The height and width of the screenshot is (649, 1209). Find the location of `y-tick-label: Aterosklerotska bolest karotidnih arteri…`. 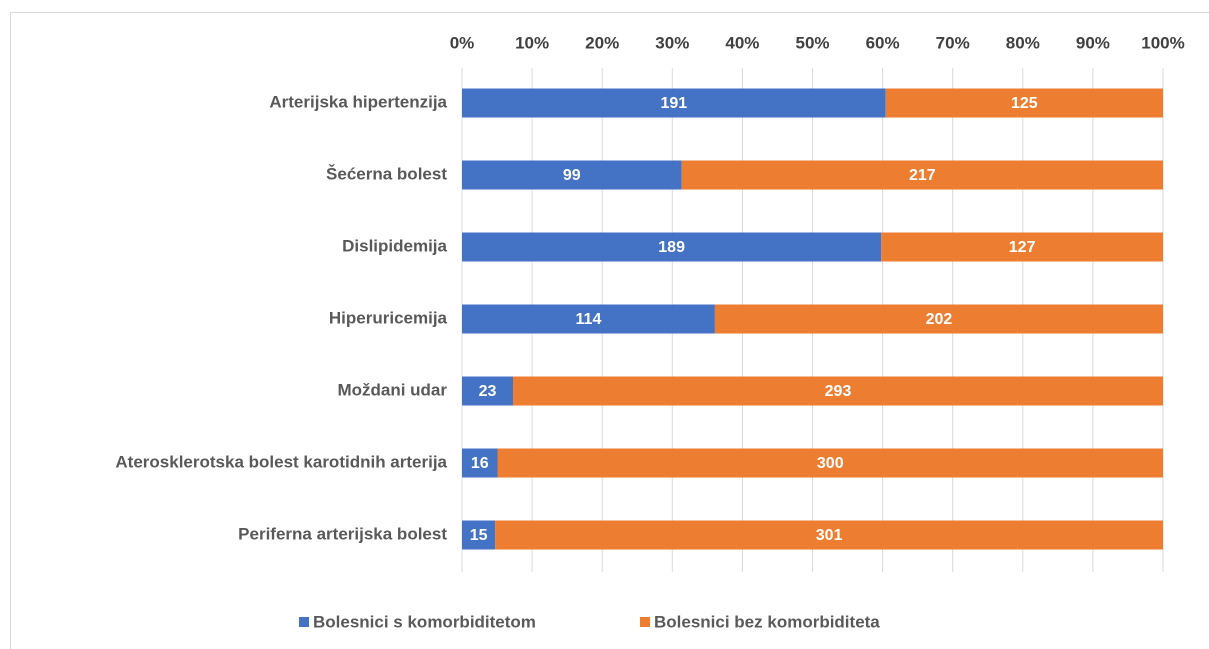

y-tick-label: Aterosklerotska bolest karotidnih arteri… is located at coordinates (281, 461).